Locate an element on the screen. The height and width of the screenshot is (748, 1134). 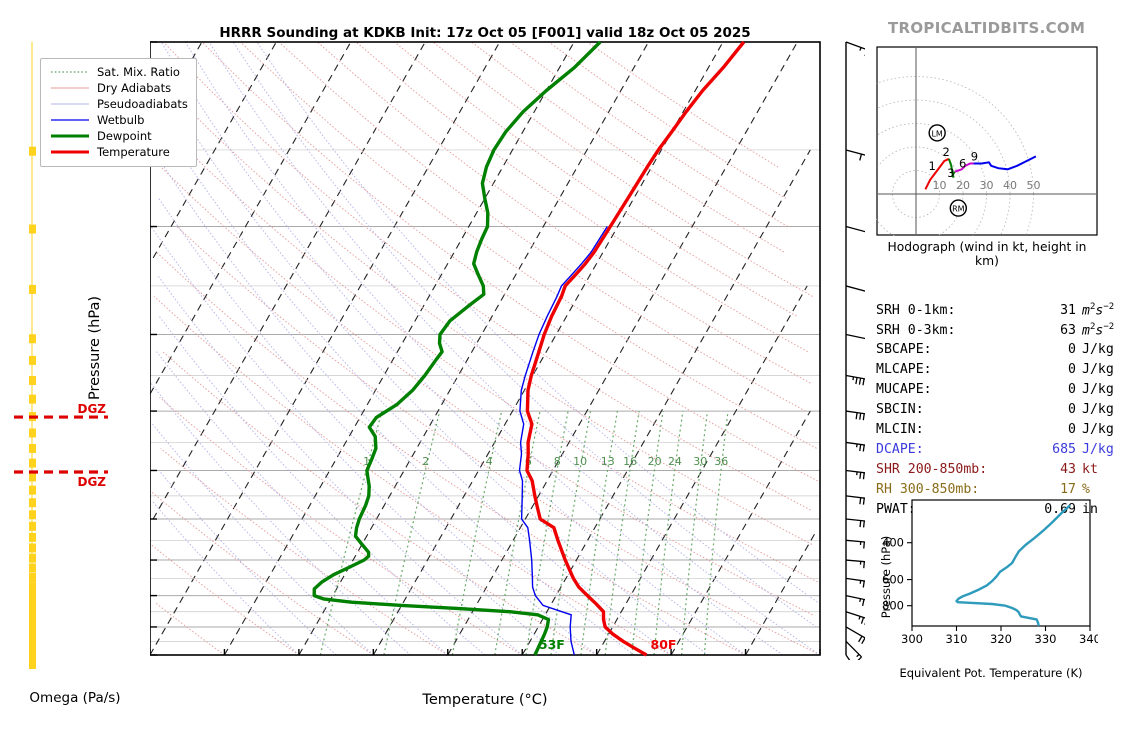
legend-label: Pseudoadiabats is located at coordinates (142, 104).